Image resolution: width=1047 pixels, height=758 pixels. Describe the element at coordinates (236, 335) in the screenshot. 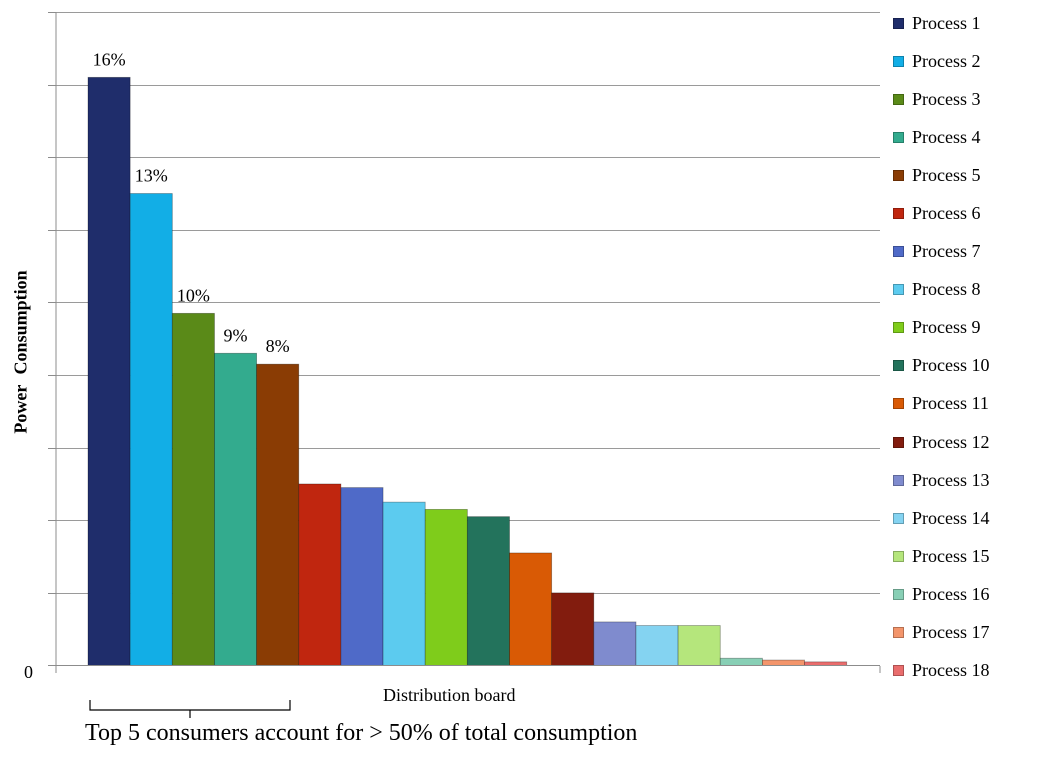

I see `data-label: 9%` at that location.